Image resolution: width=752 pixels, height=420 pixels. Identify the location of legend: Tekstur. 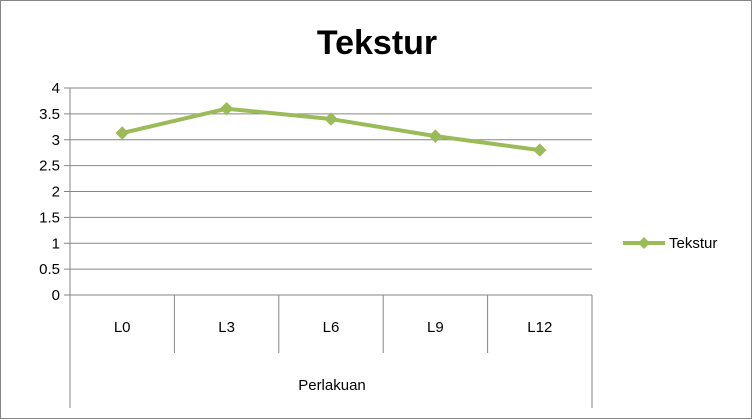
(670, 243).